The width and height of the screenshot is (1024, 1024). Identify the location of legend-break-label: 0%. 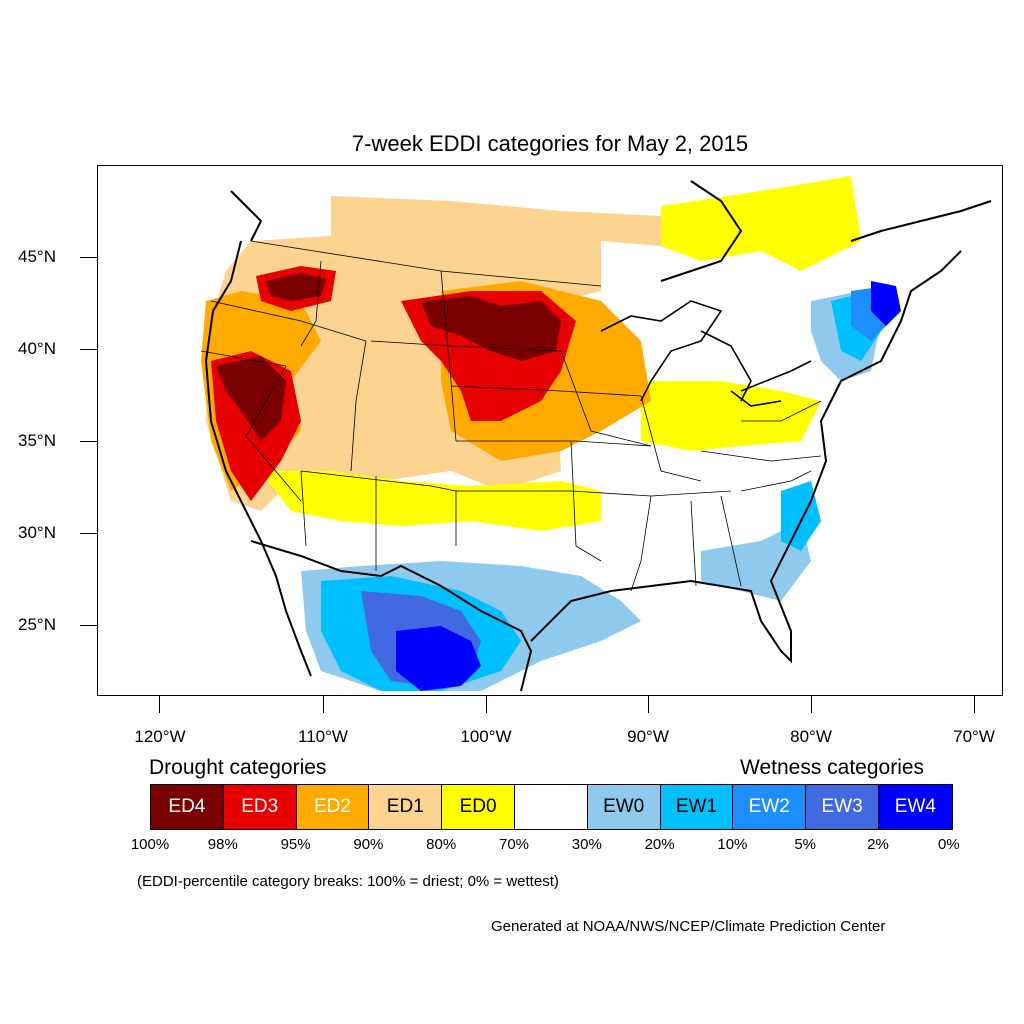
(948, 844).